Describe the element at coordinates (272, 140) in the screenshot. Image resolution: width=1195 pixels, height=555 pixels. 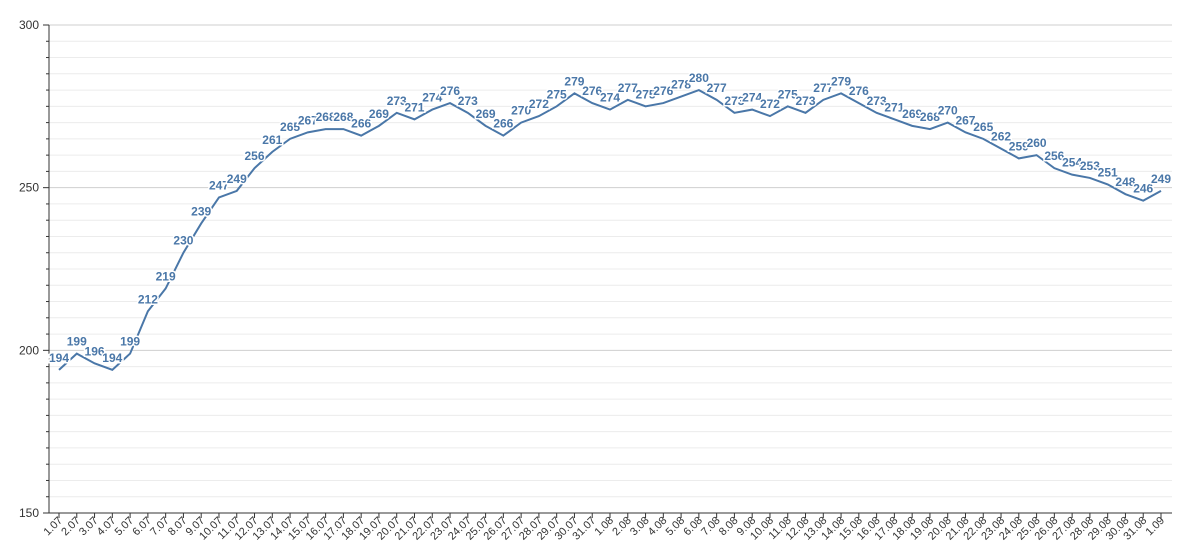
I see `data-label: 261` at that location.